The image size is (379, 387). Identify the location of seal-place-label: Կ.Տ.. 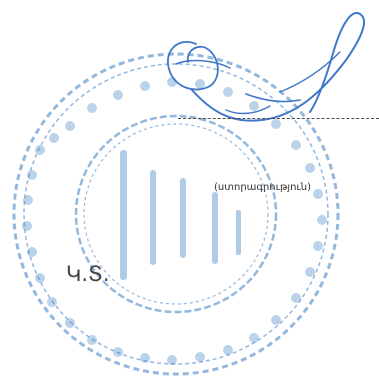
(88, 274).